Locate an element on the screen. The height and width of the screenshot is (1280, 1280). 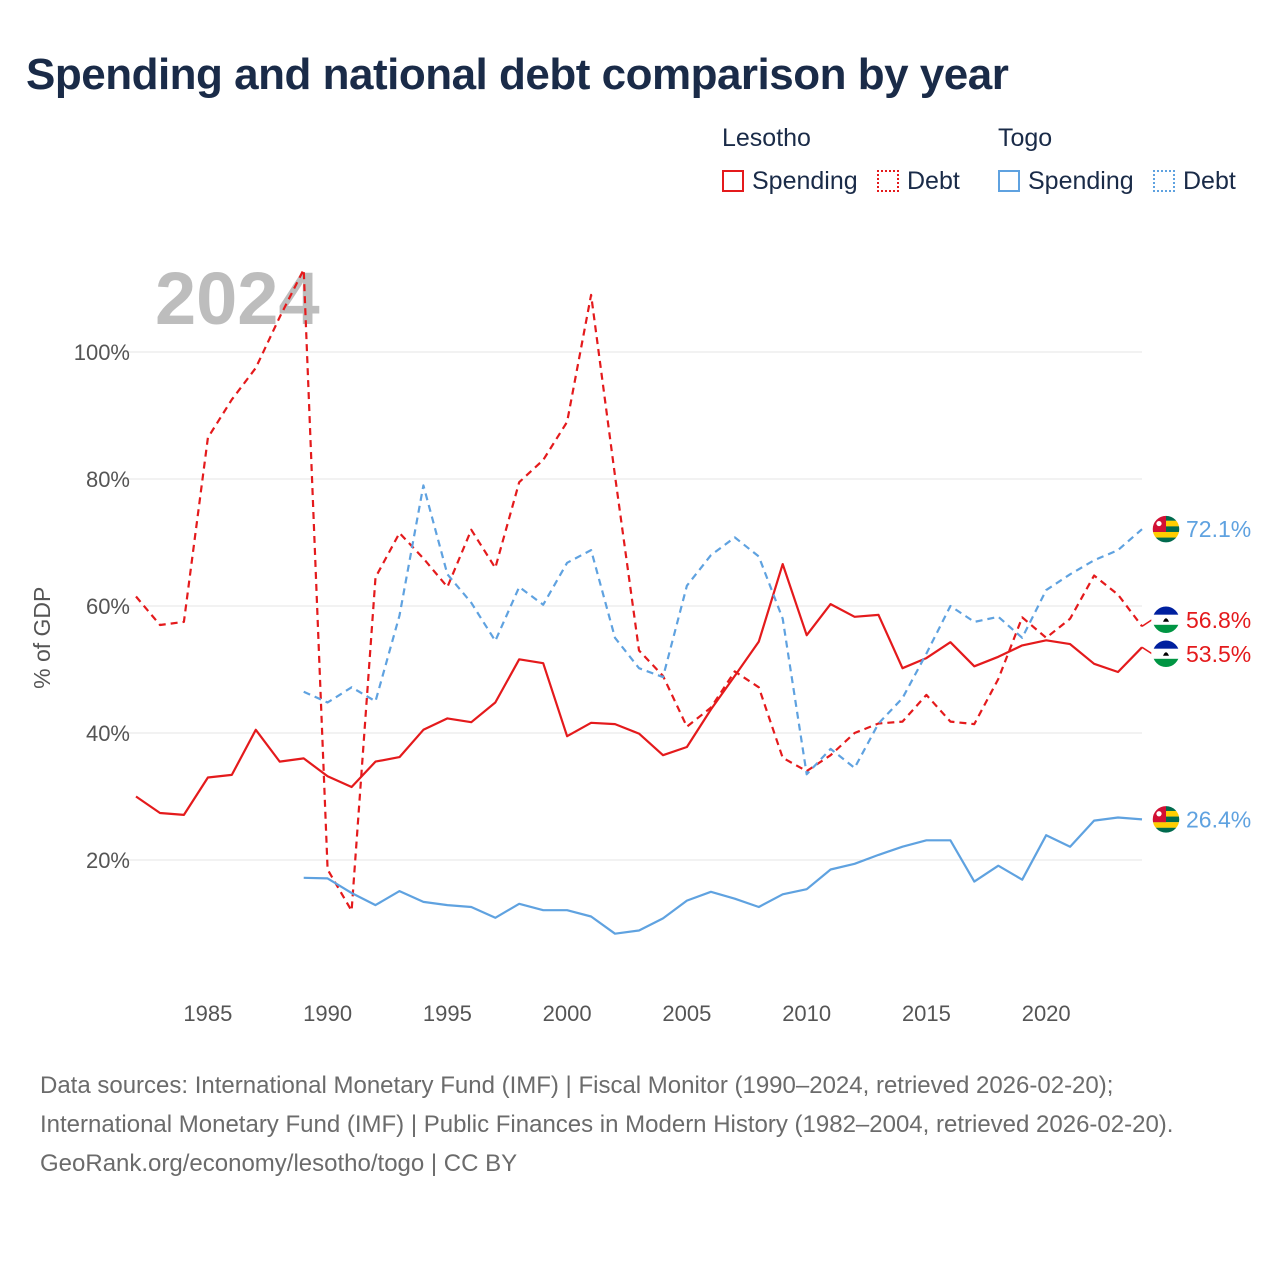
legend-item-togo-debt: Debt is located at coordinates (1194, 181).